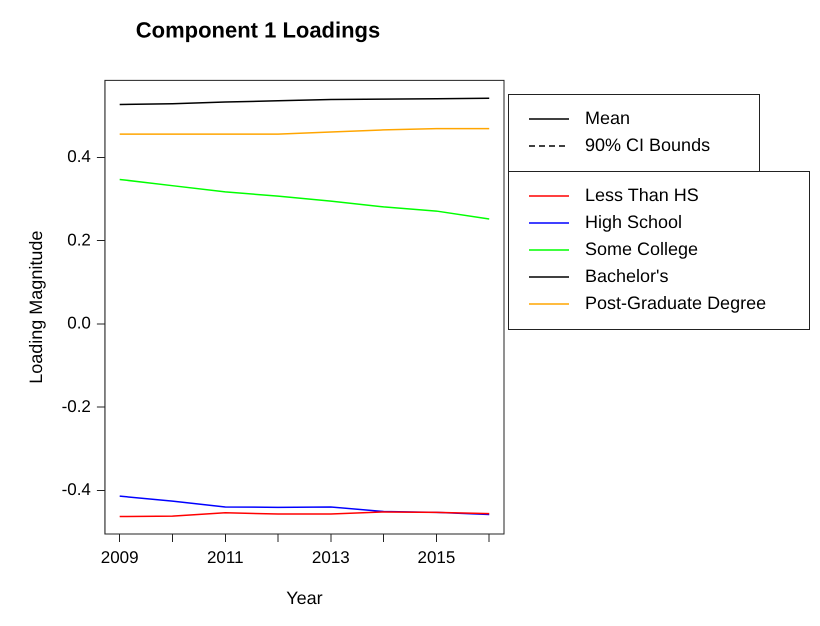  Describe the element at coordinates (633, 222) in the screenshot. I see `legend-label: High School` at that location.